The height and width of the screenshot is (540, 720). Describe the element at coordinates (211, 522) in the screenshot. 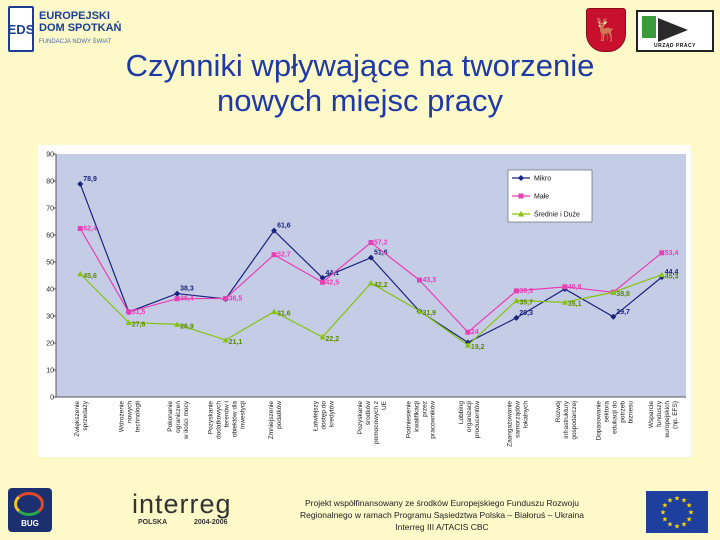

I see `interreg-years: 2004-2006` at that location.